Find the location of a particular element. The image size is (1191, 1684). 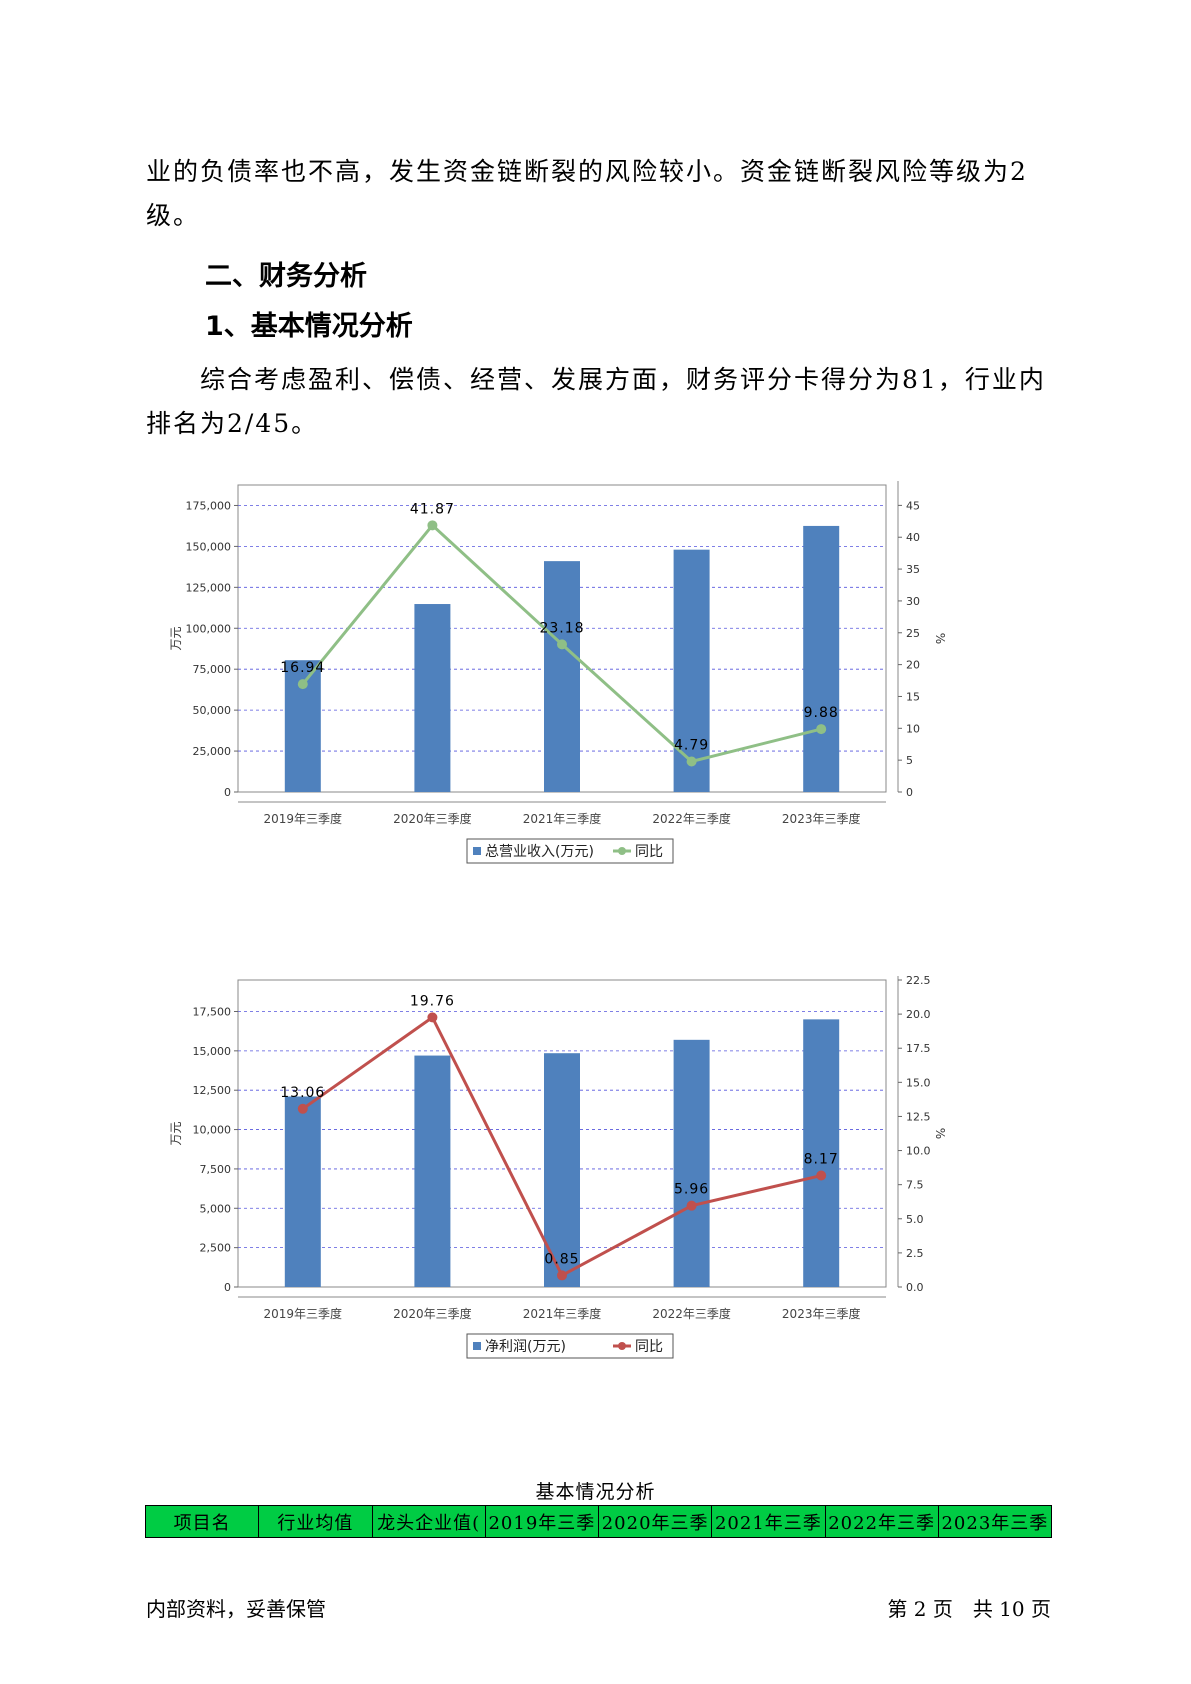

header-cell-item: 项目名 is located at coordinates (202, 1521).